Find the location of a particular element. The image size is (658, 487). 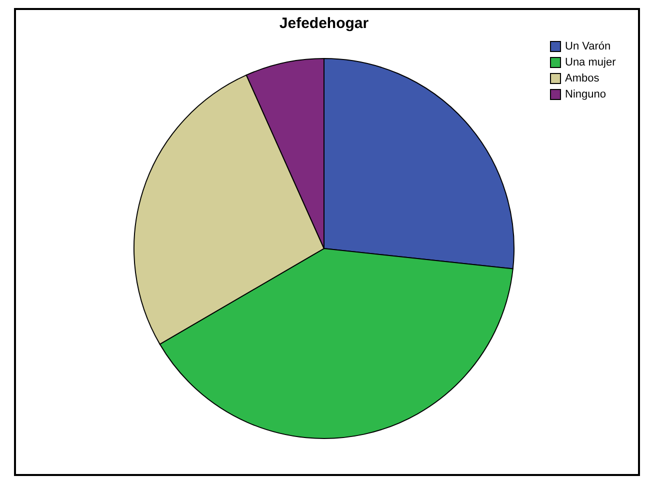

legend-label: Un Varón is located at coordinates (588, 46).